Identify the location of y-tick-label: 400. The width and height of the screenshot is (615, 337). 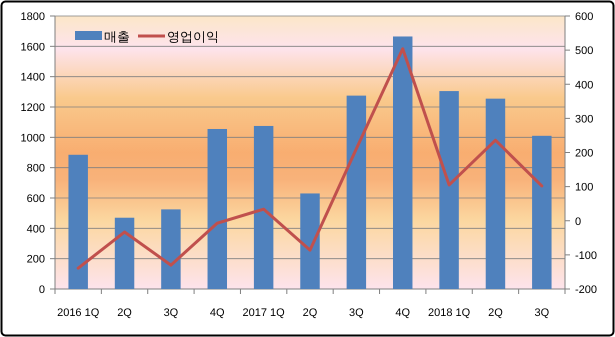
(35, 229).